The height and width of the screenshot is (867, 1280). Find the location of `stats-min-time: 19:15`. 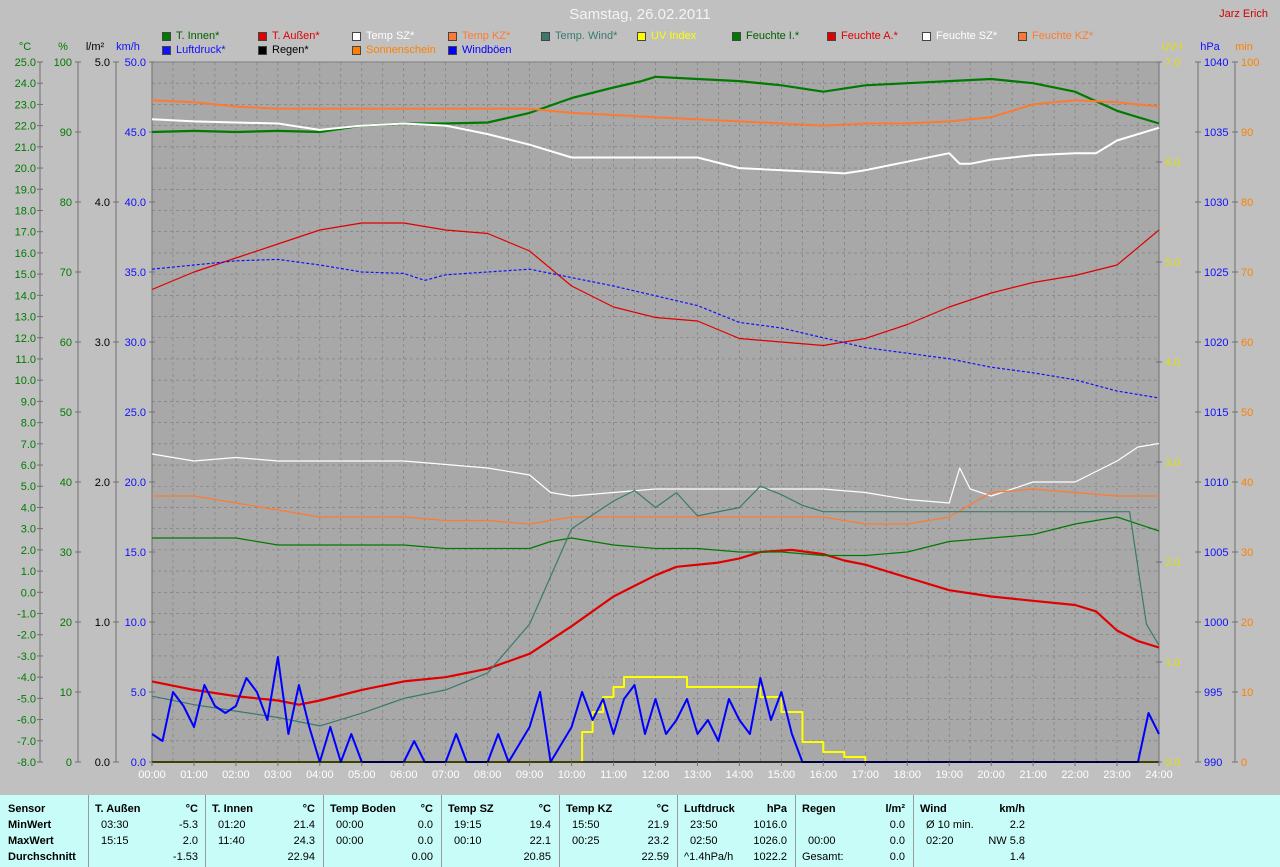

stats-min-time: 19:15 is located at coordinates (468, 825).